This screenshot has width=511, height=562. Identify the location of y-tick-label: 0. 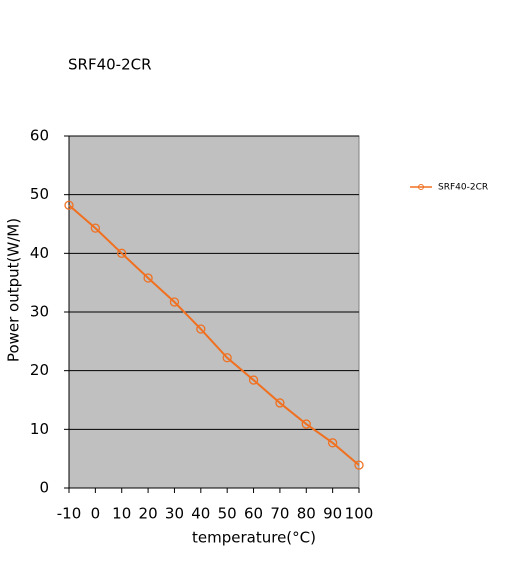
(44, 488).